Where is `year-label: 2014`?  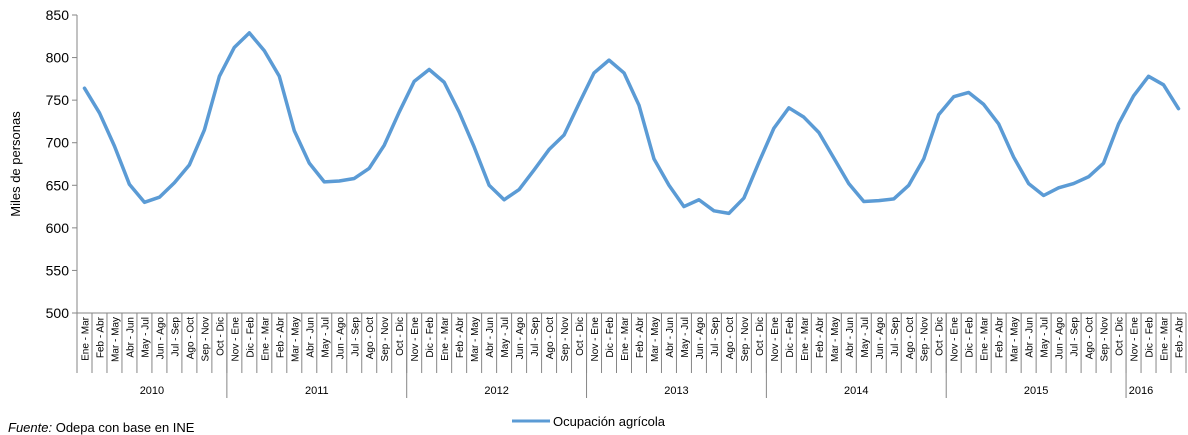 year-label: 2014 is located at coordinates (856, 391).